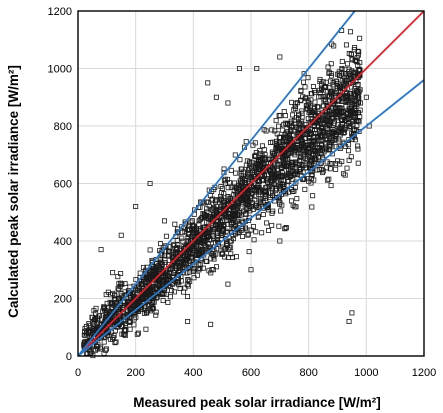 The image size is (443, 413). What do you see at coordinates (63, 185) in the screenshot?
I see `y-tick-label: 600` at bounding box center [63, 185].